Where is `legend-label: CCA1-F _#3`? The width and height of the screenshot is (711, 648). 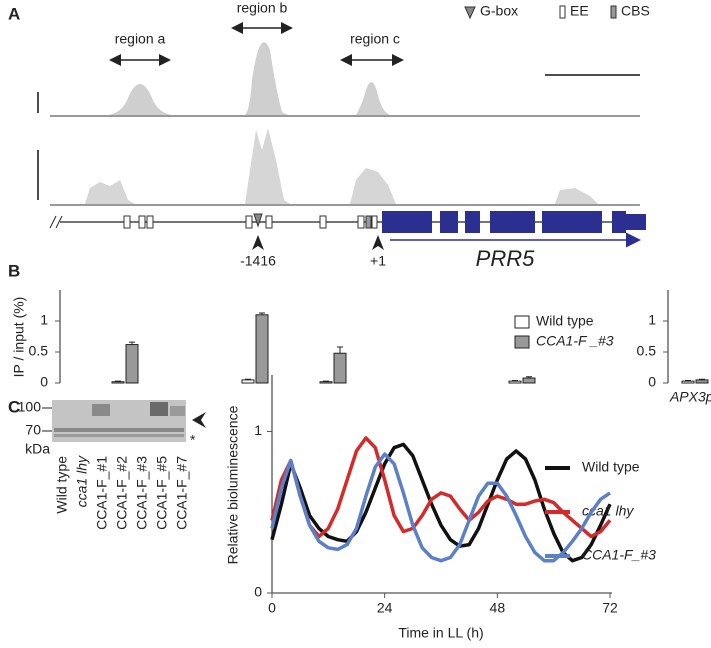
legend-label: CCA1-F _#3 is located at coordinates (575, 341).